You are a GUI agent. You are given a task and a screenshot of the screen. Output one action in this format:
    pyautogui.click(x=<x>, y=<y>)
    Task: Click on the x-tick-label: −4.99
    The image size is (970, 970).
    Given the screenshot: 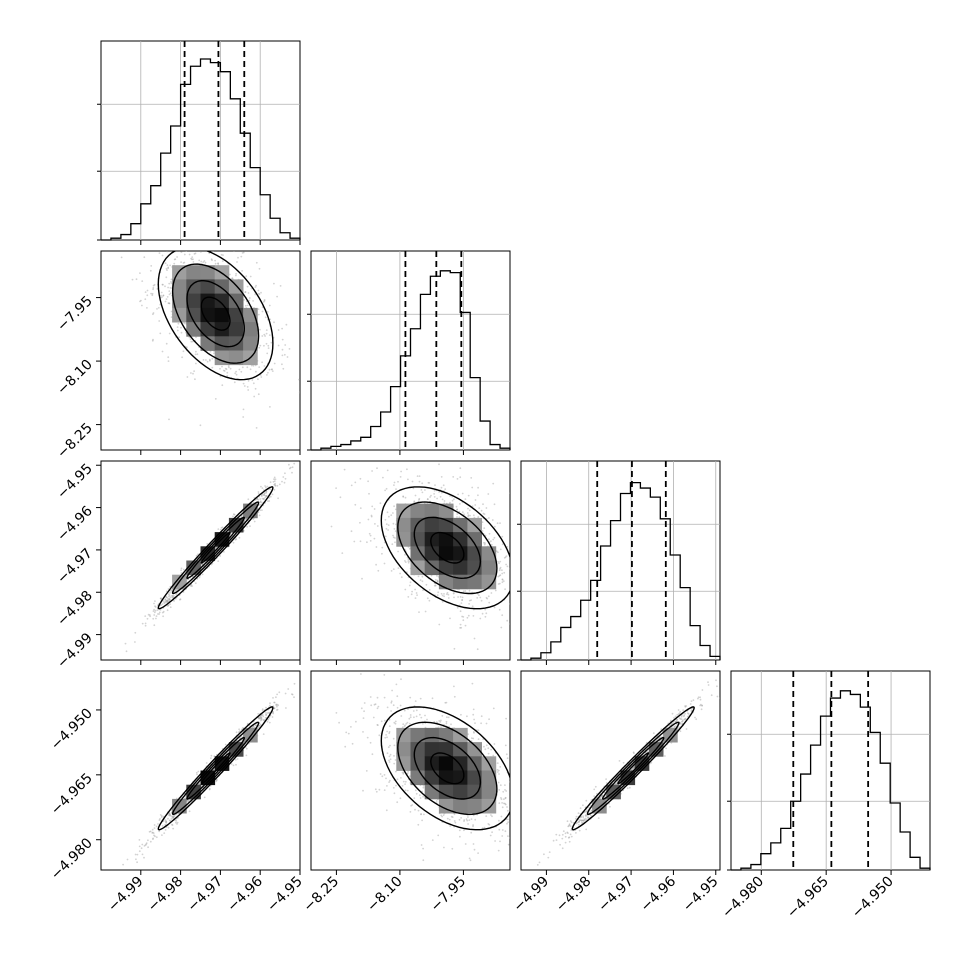 What is the action you would take?
    pyautogui.click(x=126, y=895)
    